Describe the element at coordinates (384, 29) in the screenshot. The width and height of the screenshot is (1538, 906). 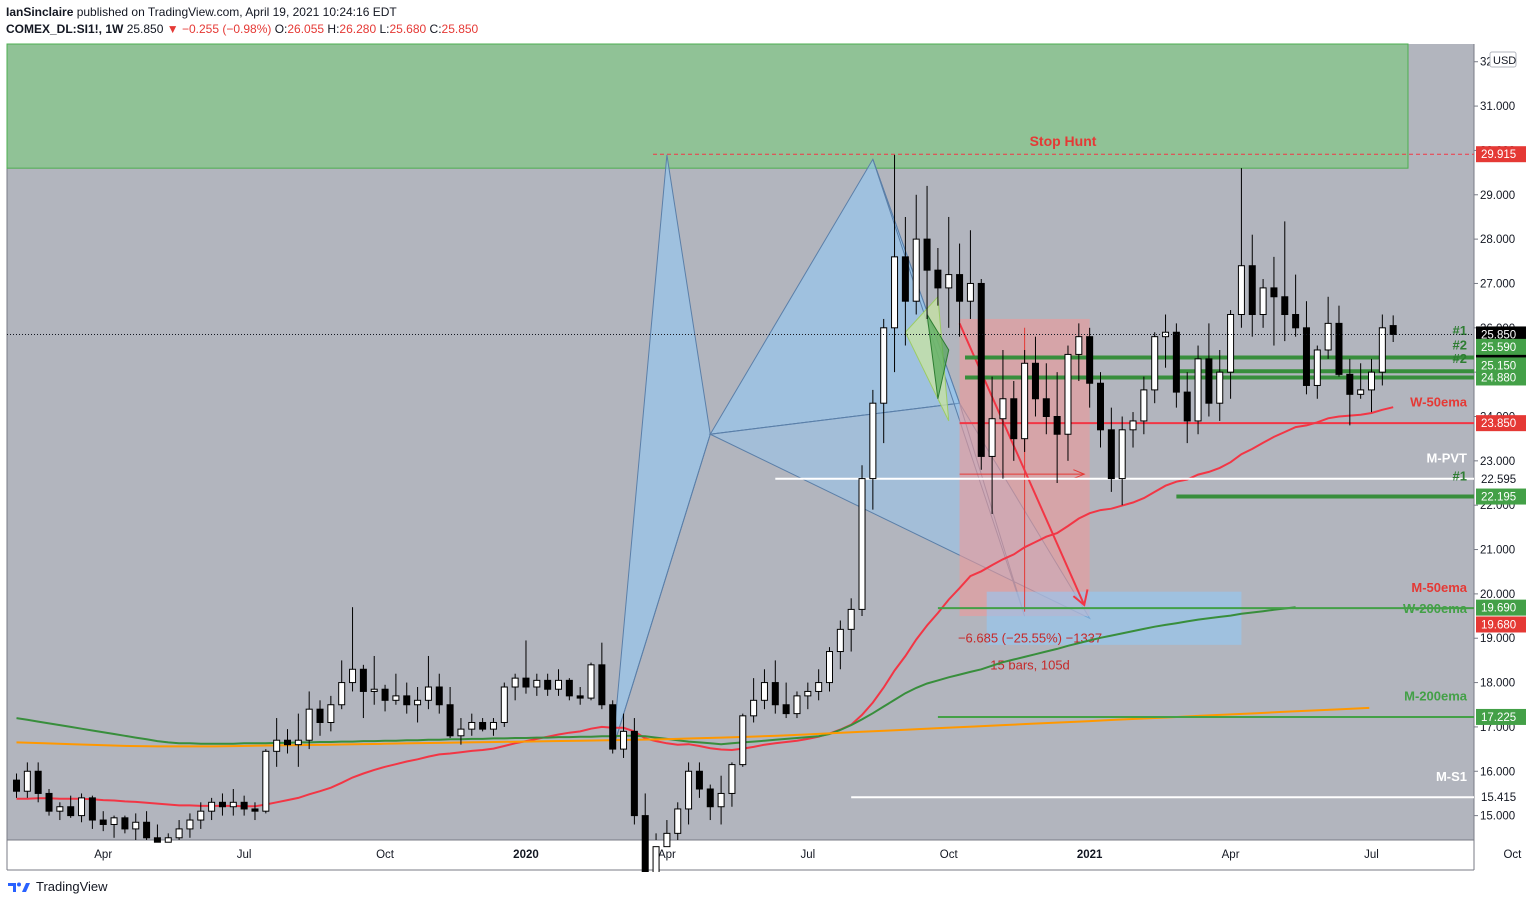
I see `low-label: L:` at that location.